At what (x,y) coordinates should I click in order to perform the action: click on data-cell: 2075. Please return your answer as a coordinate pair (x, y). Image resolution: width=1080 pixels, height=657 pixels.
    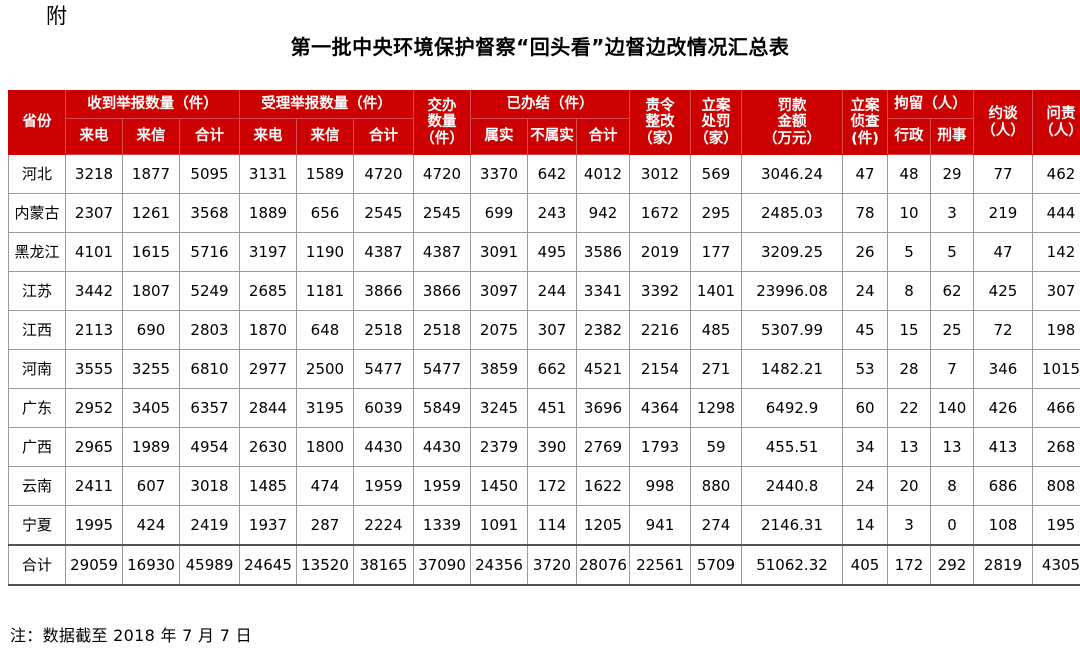
    Looking at the image, I should click on (499, 330).